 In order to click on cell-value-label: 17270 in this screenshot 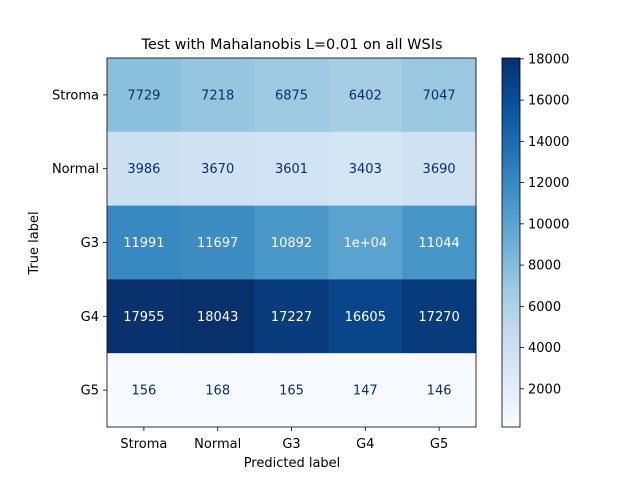, I will do `click(438, 317)`.